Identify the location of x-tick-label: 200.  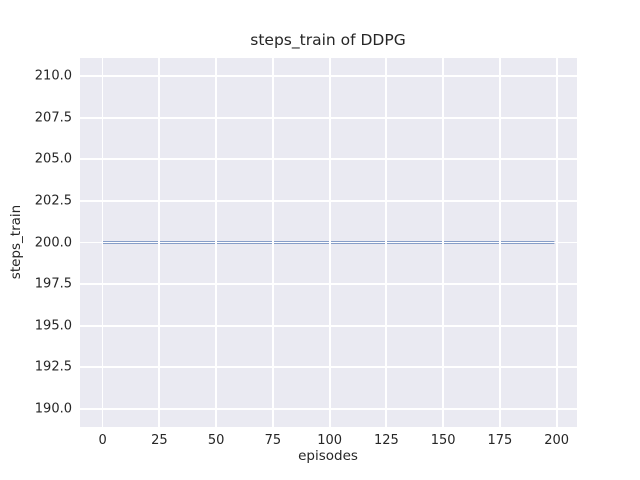
(557, 440).